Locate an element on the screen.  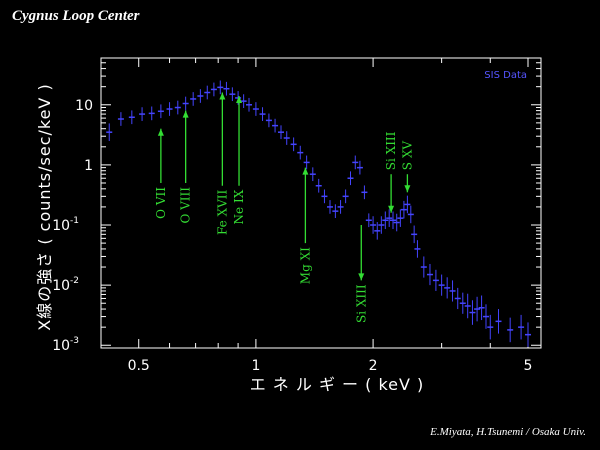
page-title: Cygnus Loop Center is located at coordinates (76, 16).